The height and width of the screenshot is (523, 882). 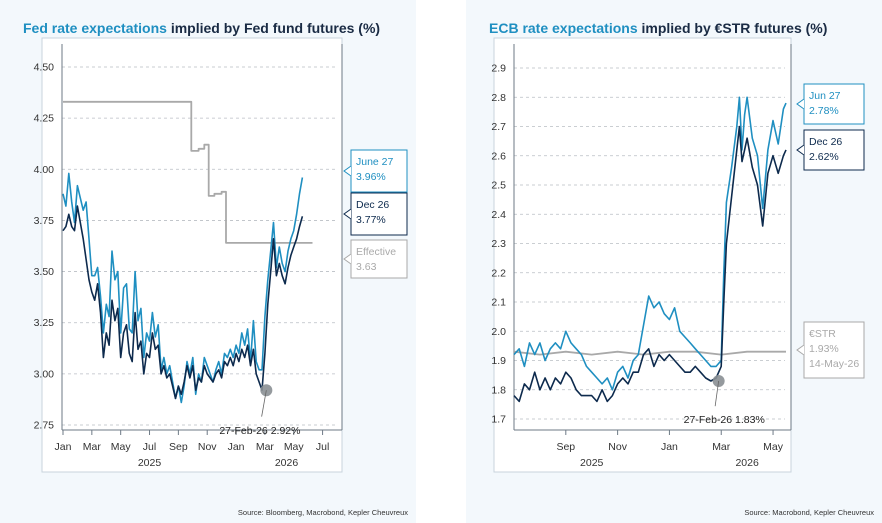 I want to click on callout-text: 3.96%, so click(x=371, y=177).